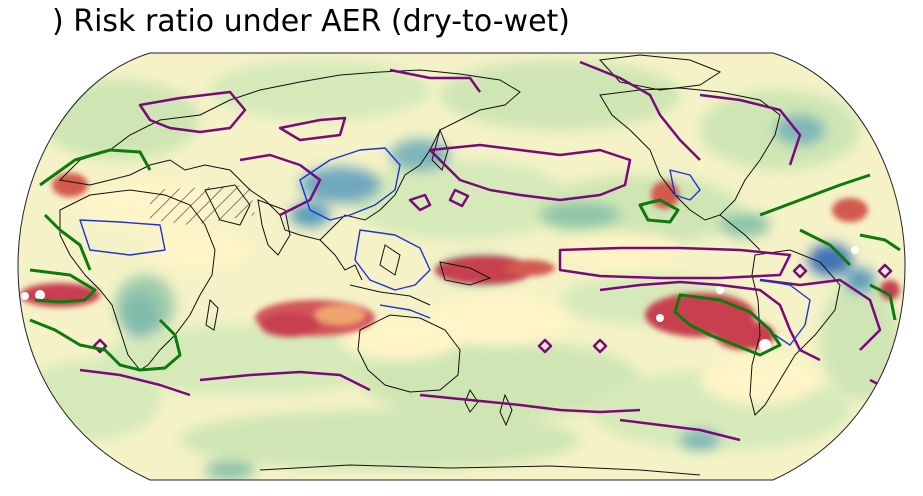 This screenshot has width=923, height=496. I want to click on figure-title: ) Risk ratio under AER (dry-to-wet), so click(311, 21).